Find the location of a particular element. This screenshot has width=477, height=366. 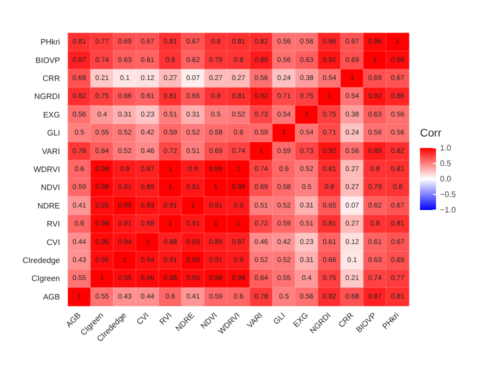

y-tick-label: NDVI is located at coordinates (50, 187).